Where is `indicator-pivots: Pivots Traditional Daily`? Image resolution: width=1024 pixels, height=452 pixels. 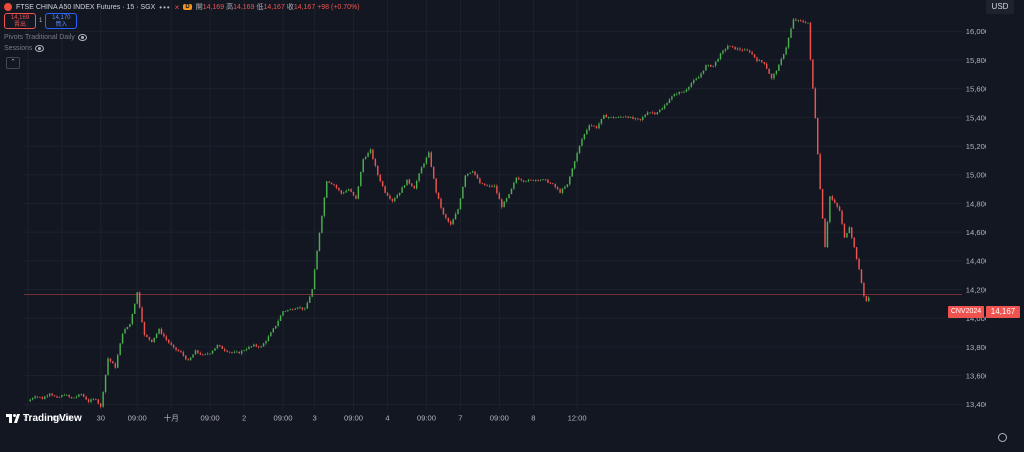 indicator-pivots: Pivots Traditional Daily is located at coordinates (45, 37).